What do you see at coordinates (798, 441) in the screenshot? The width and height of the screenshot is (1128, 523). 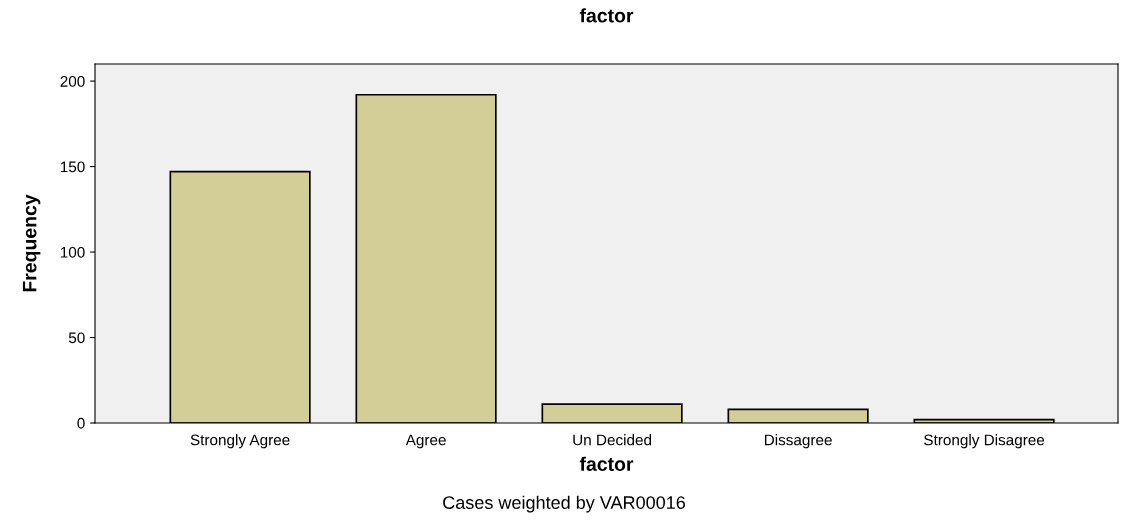 I see `x-tick-label: Dissagree` at bounding box center [798, 441].